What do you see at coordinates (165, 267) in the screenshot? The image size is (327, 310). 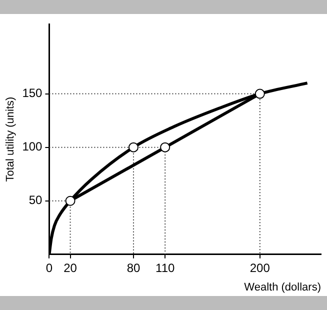 I see `x-tick-label: 110` at bounding box center [165, 267].